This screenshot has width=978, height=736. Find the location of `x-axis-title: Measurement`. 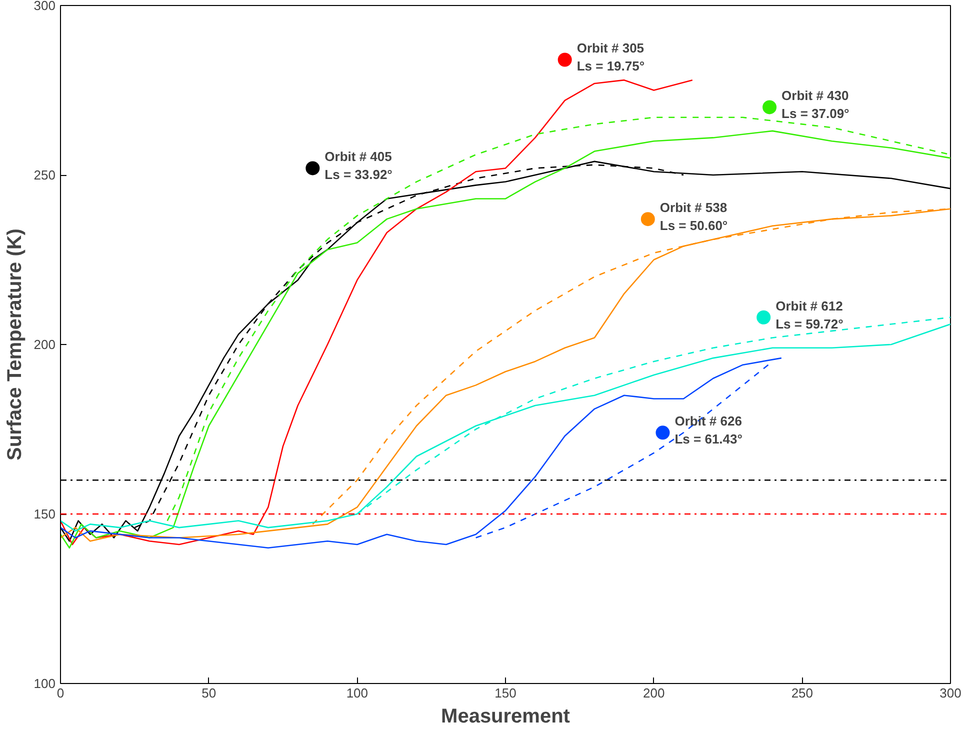

x-axis-title: Measurement is located at coordinates (505, 717).